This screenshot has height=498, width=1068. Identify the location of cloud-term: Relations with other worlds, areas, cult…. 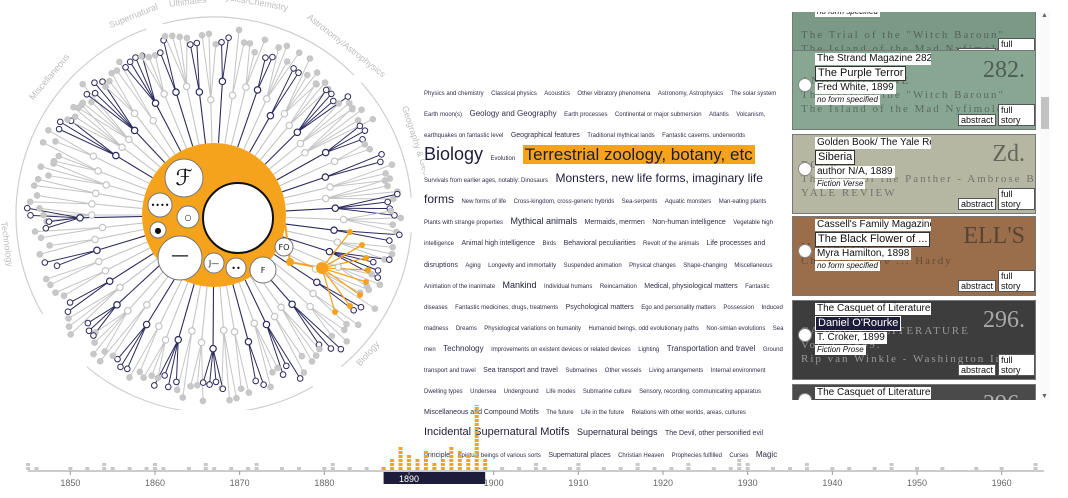
(688, 413).